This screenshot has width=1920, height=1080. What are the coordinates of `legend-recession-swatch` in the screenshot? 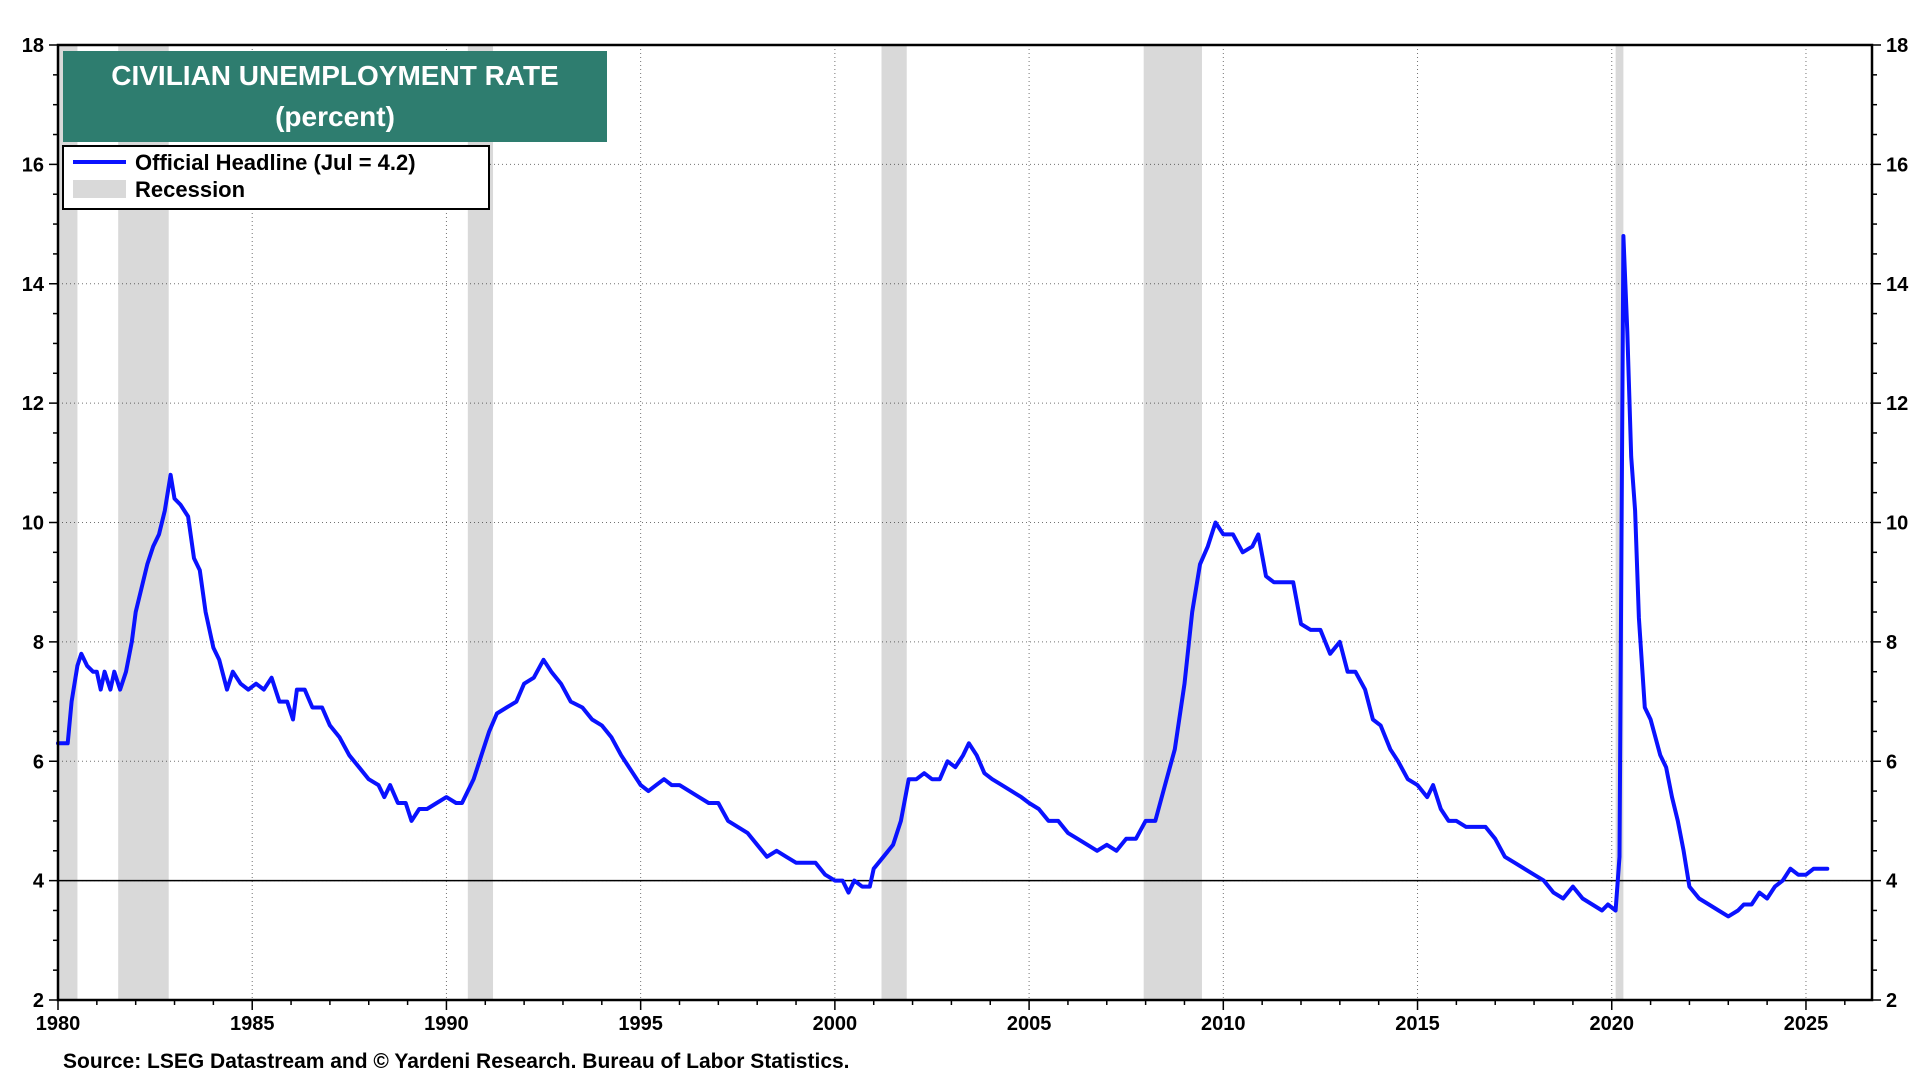 It's located at (99, 189).